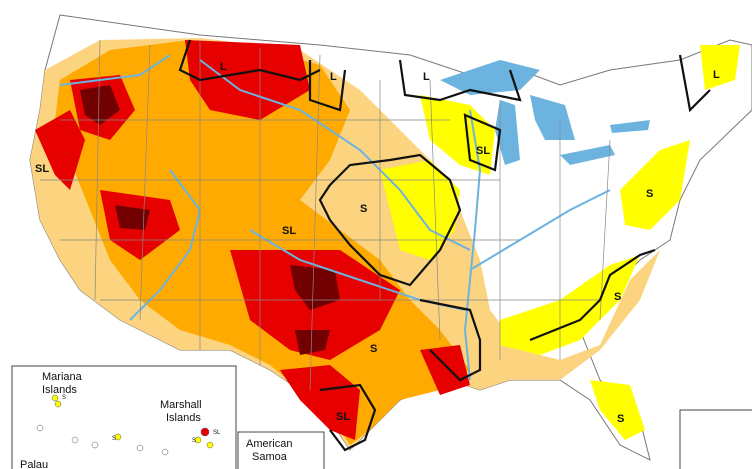  What do you see at coordinates (132, 217) in the screenshot?
I see `d4-exceptional-nevada` at bounding box center [132, 217].